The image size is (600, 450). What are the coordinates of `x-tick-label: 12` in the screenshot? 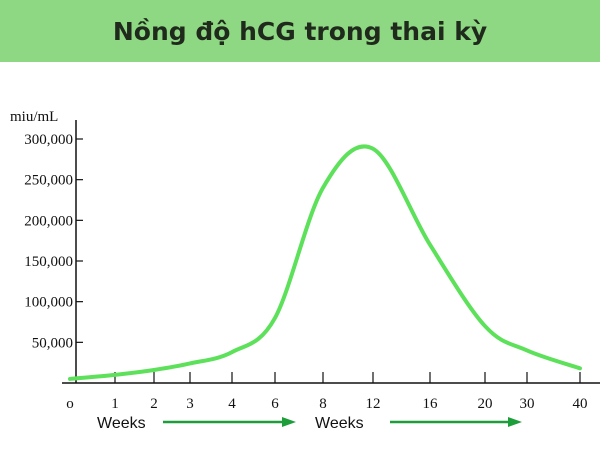 It's located at (373, 404).